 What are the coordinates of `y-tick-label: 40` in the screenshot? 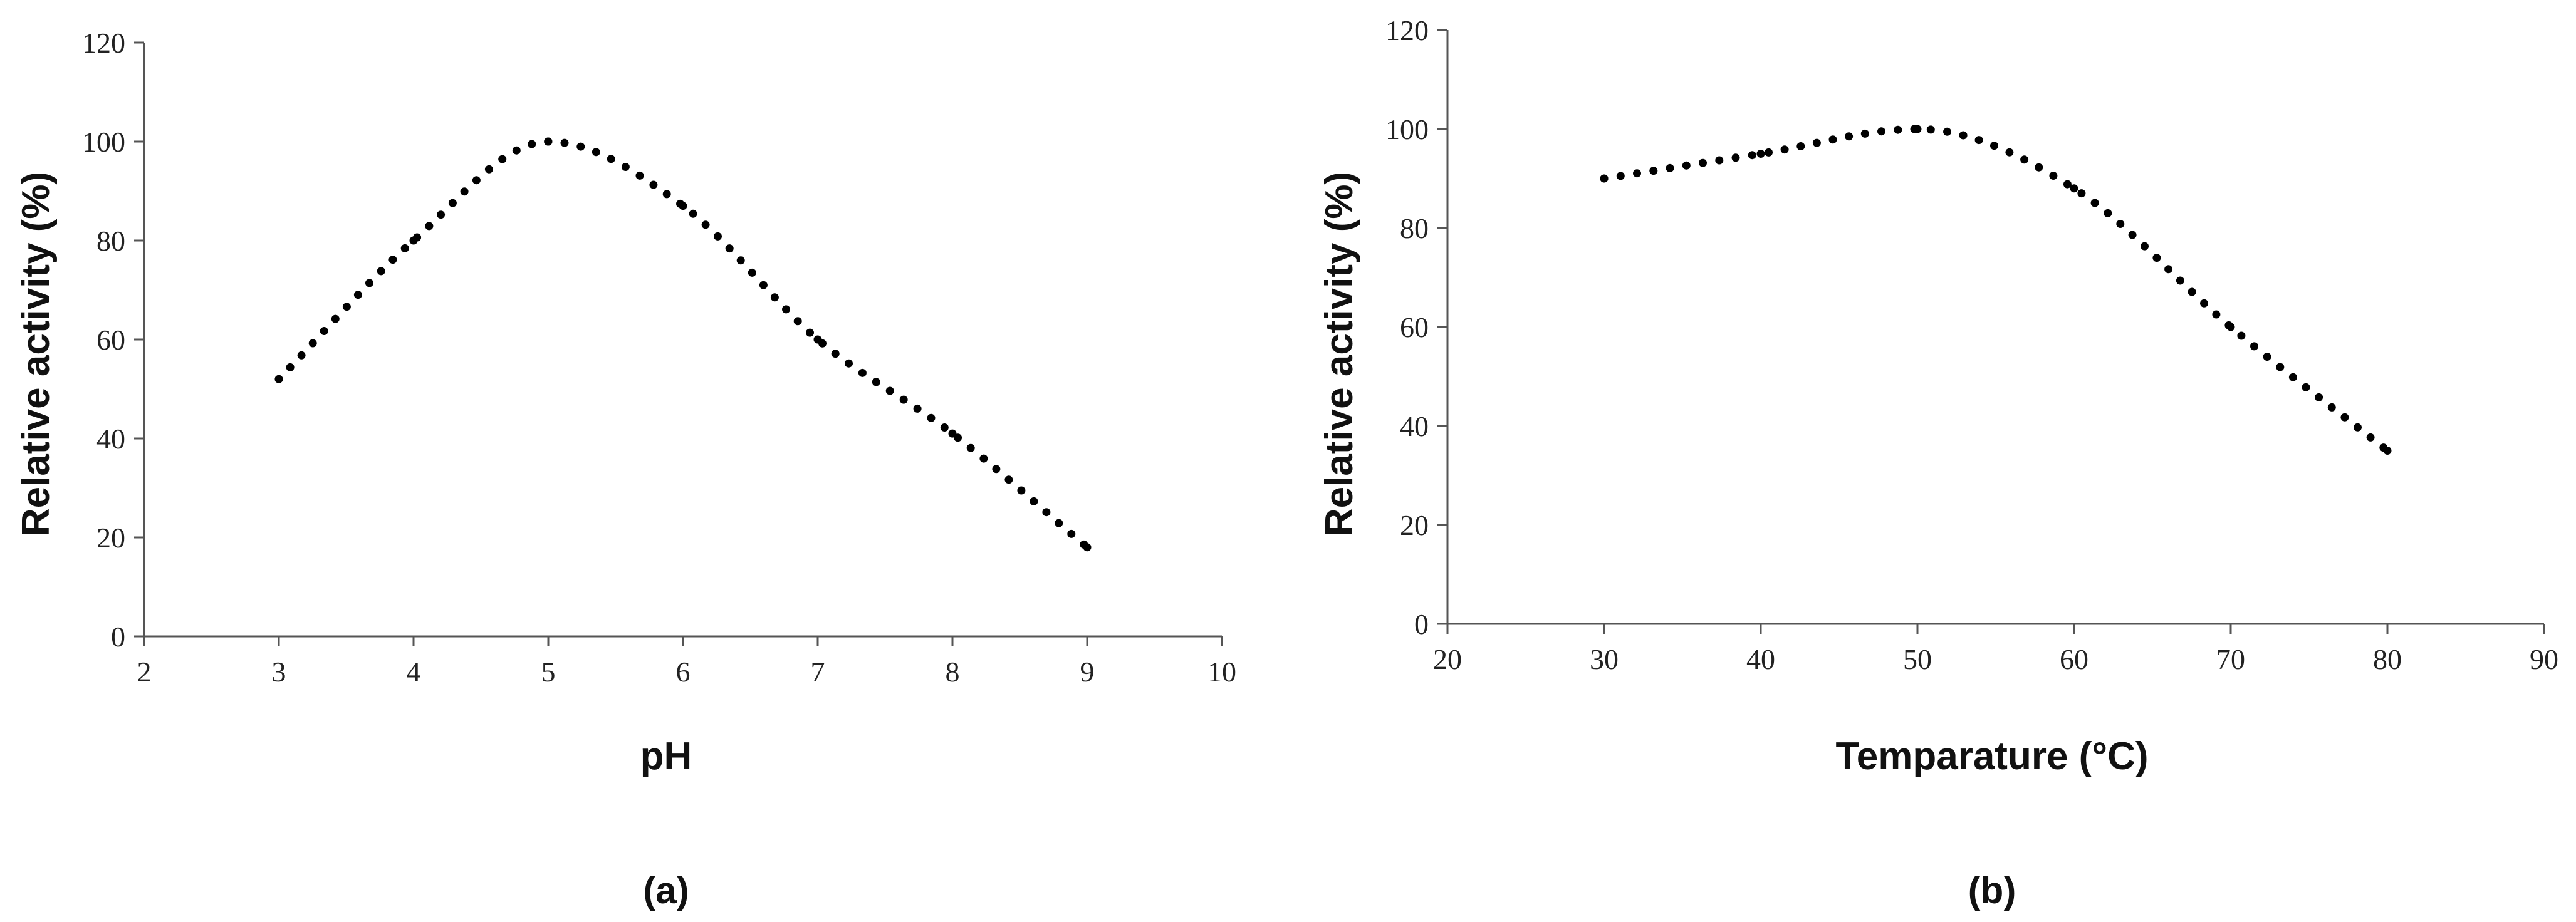 It's located at (110, 439).